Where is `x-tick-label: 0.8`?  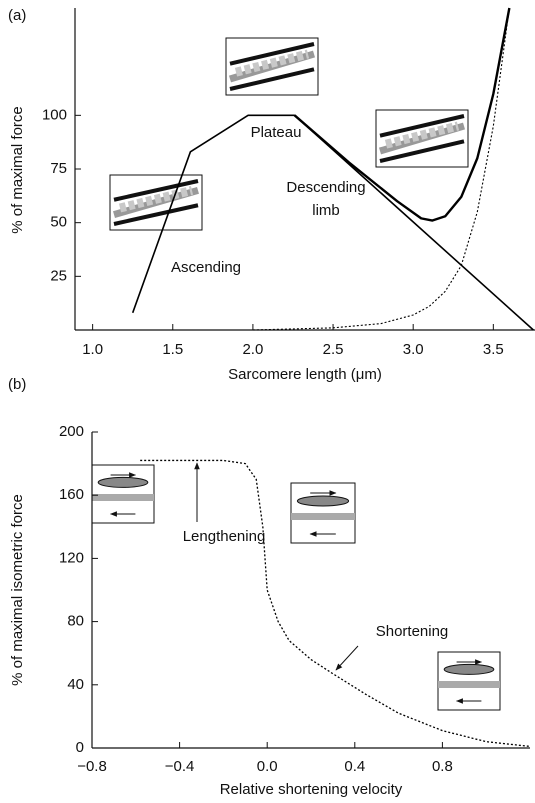 x-tick-label: 0.8 is located at coordinates (442, 766).